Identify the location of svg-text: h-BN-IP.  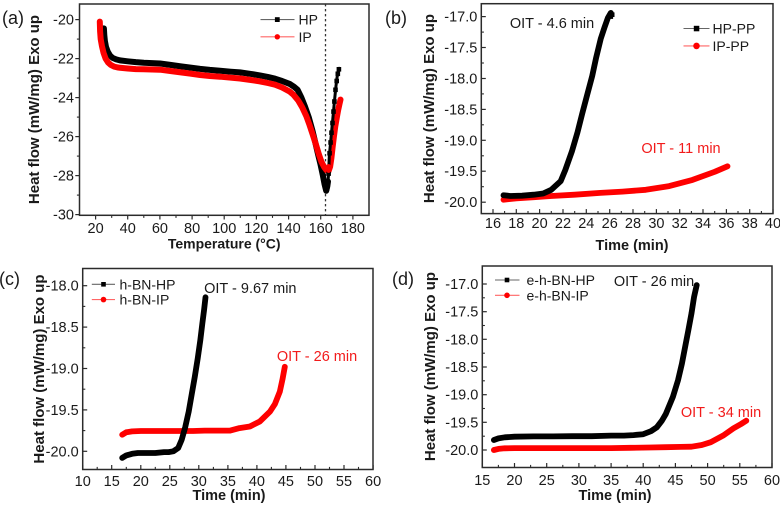
(145, 300).